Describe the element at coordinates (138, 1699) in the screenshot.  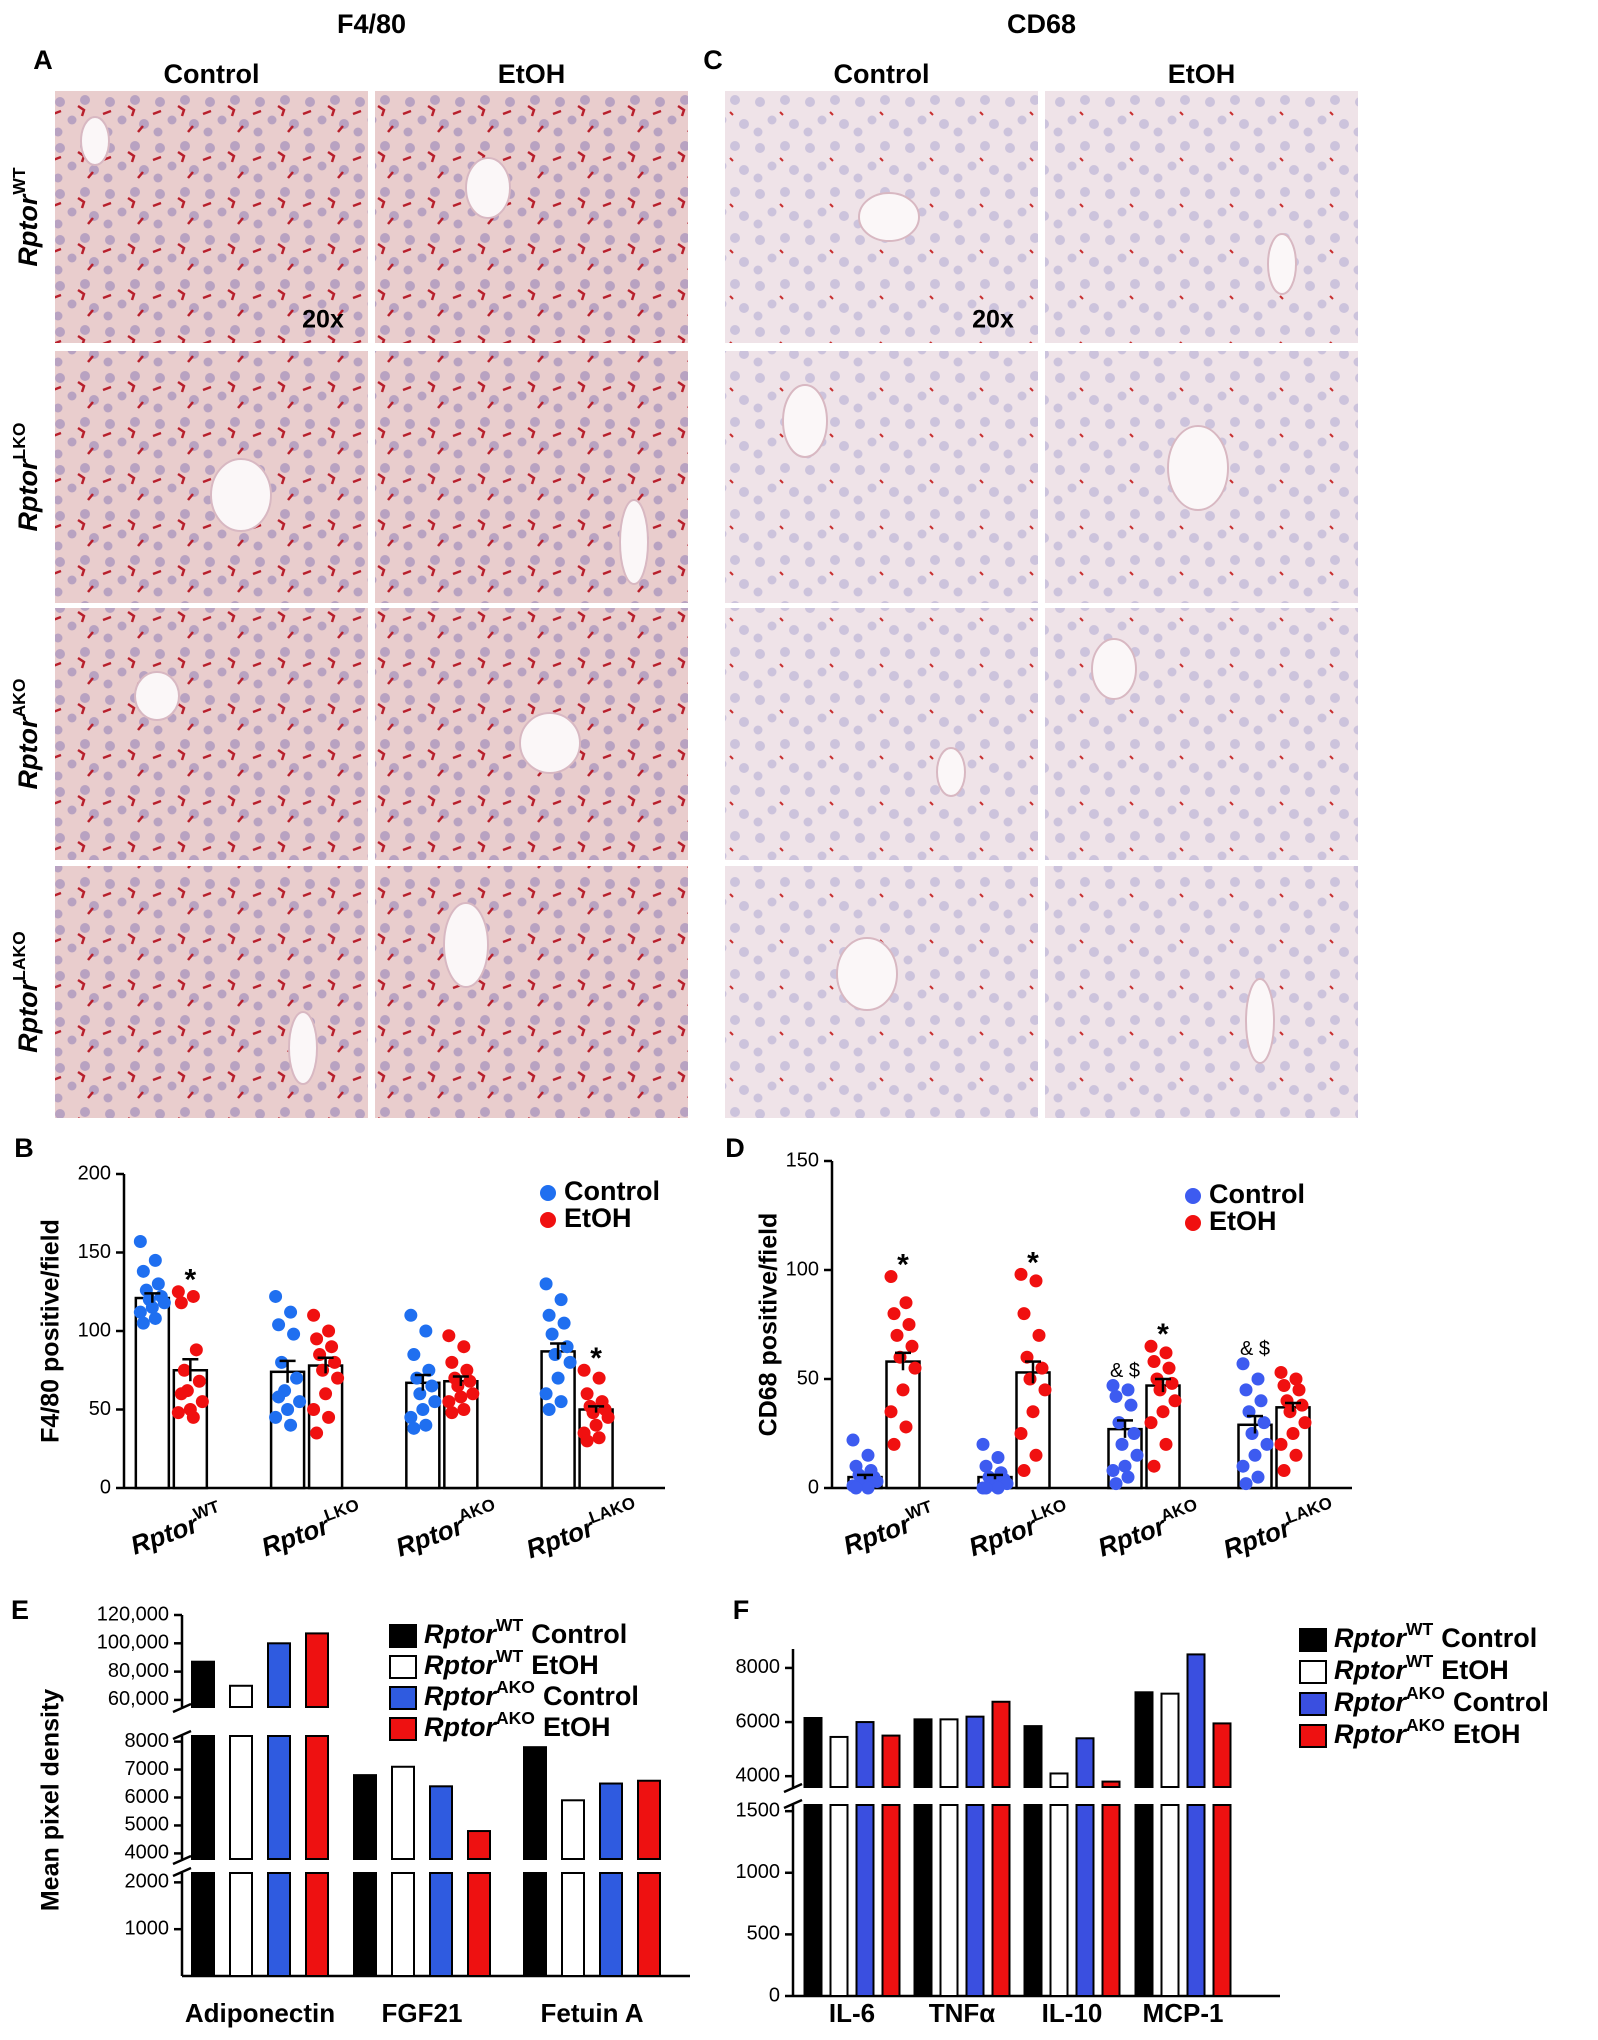
I see `y-tick-label: 60,000` at that location.